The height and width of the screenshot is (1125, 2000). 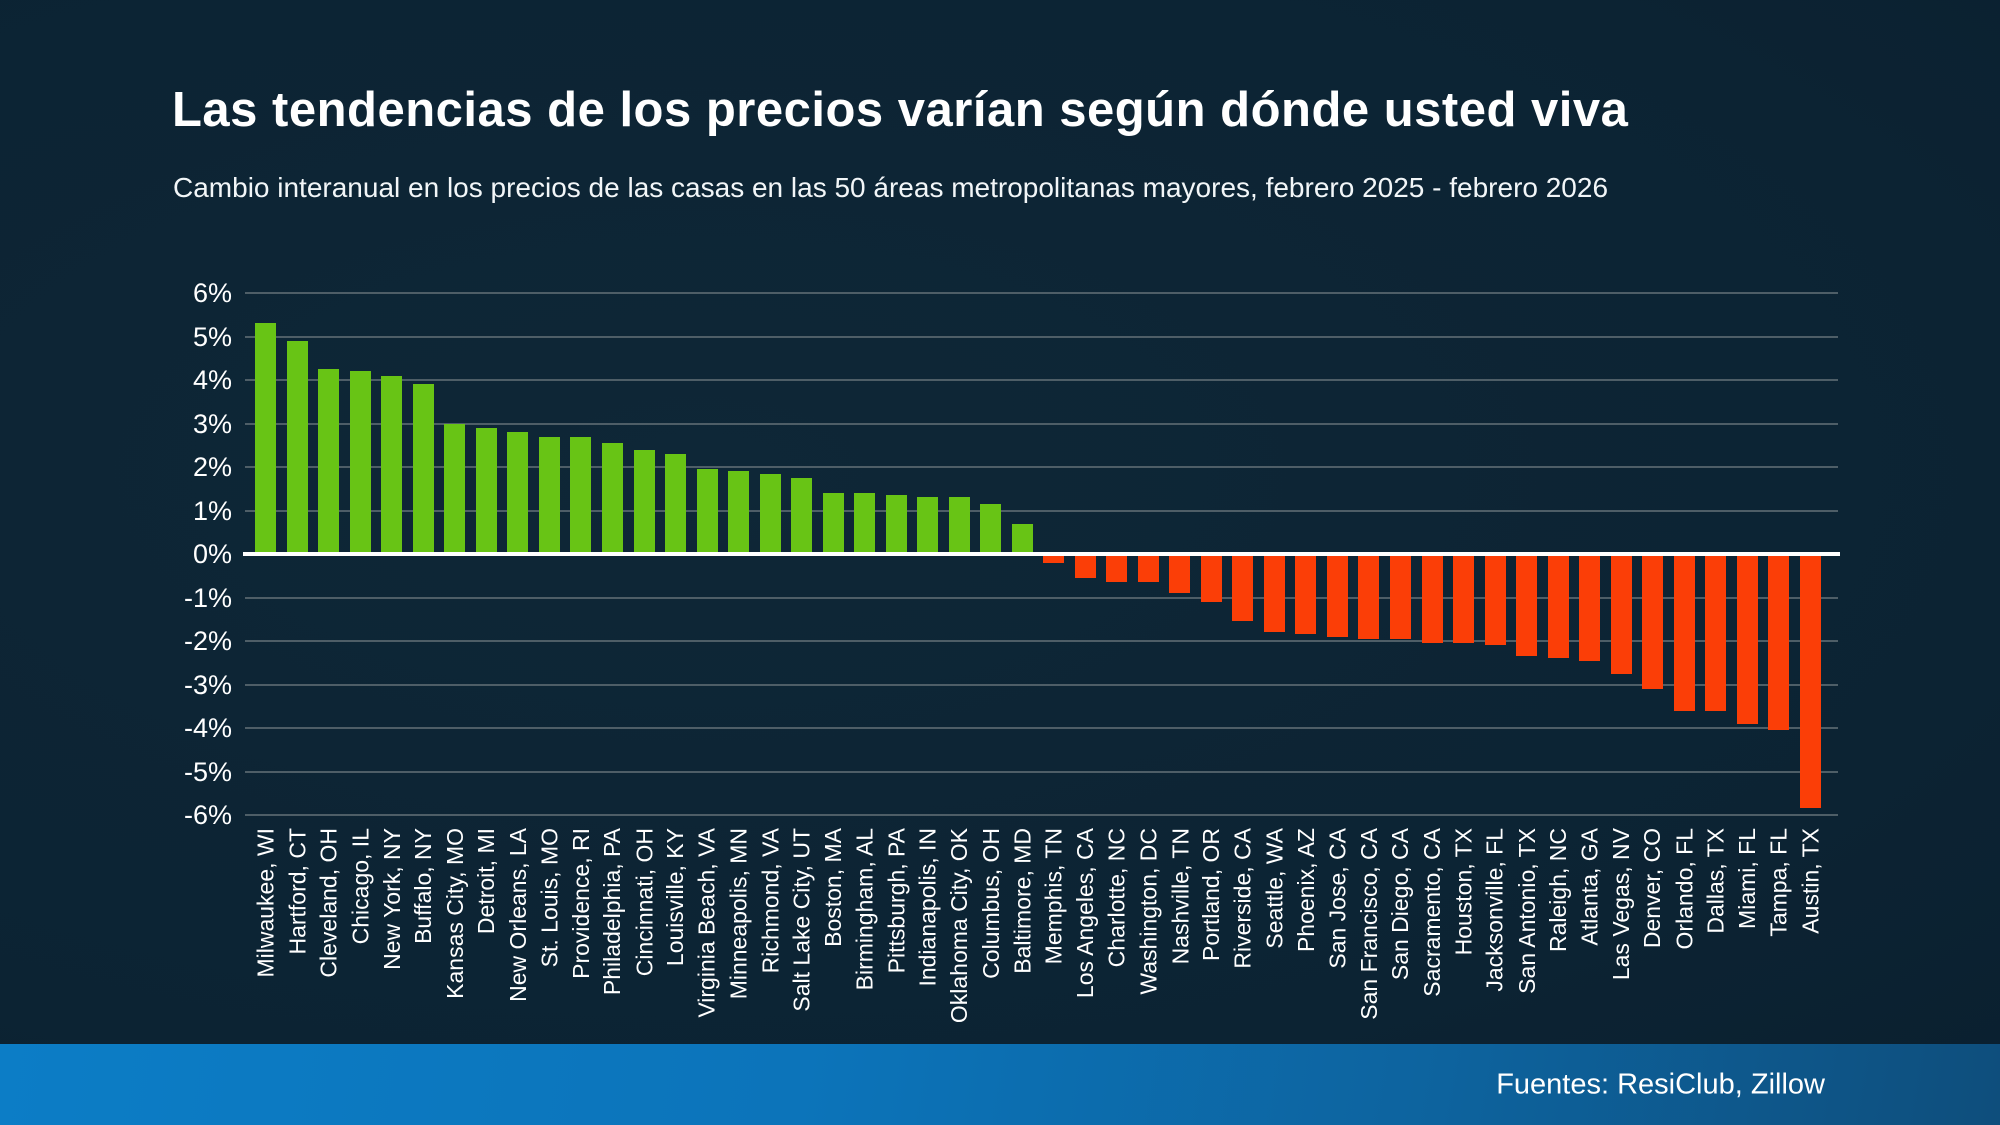 What do you see at coordinates (1368, 924) in the screenshot?
I see `x-axis-label: San Francisco, CA` at bounding box center [1368, 924].